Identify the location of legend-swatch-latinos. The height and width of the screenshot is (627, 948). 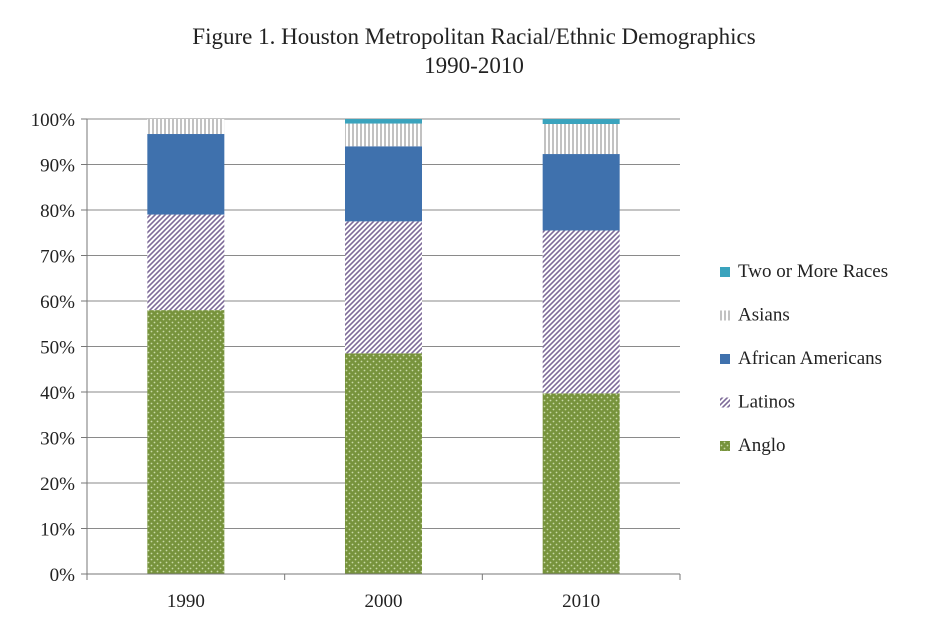
(725, 402).